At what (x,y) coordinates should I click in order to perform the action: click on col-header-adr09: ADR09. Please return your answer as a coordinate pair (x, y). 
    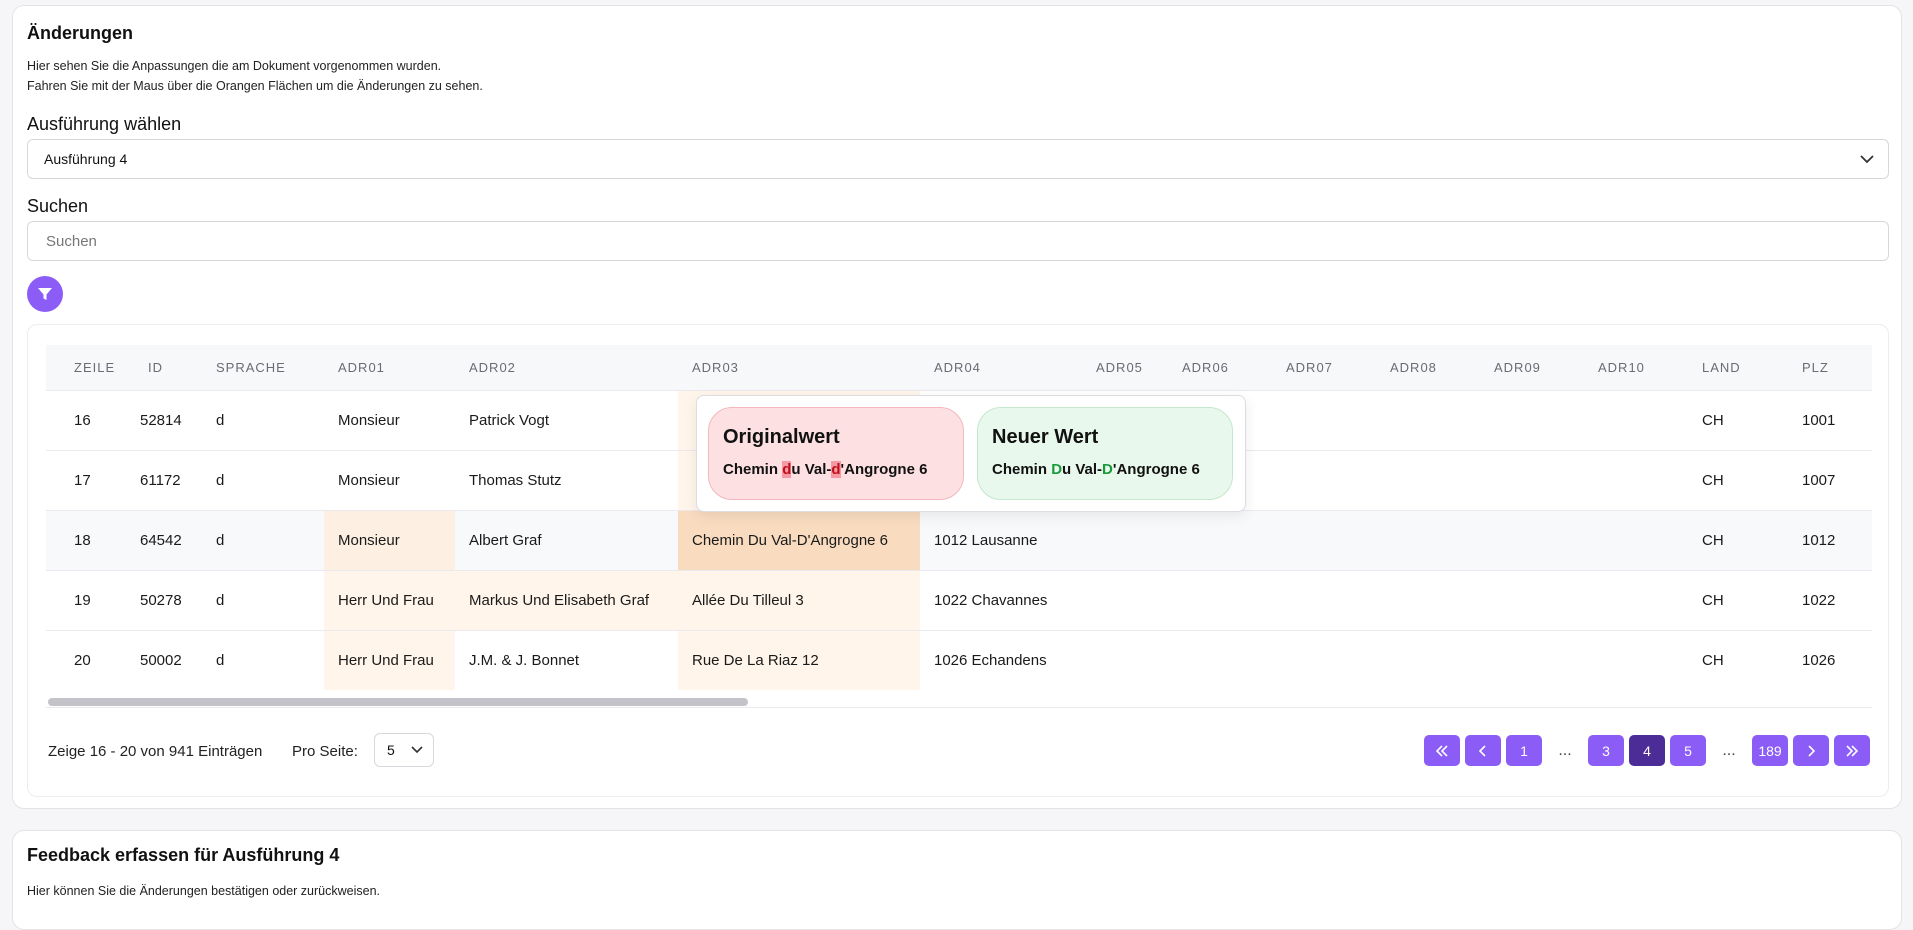
    Looking at the image, I should click on (1536, 367).